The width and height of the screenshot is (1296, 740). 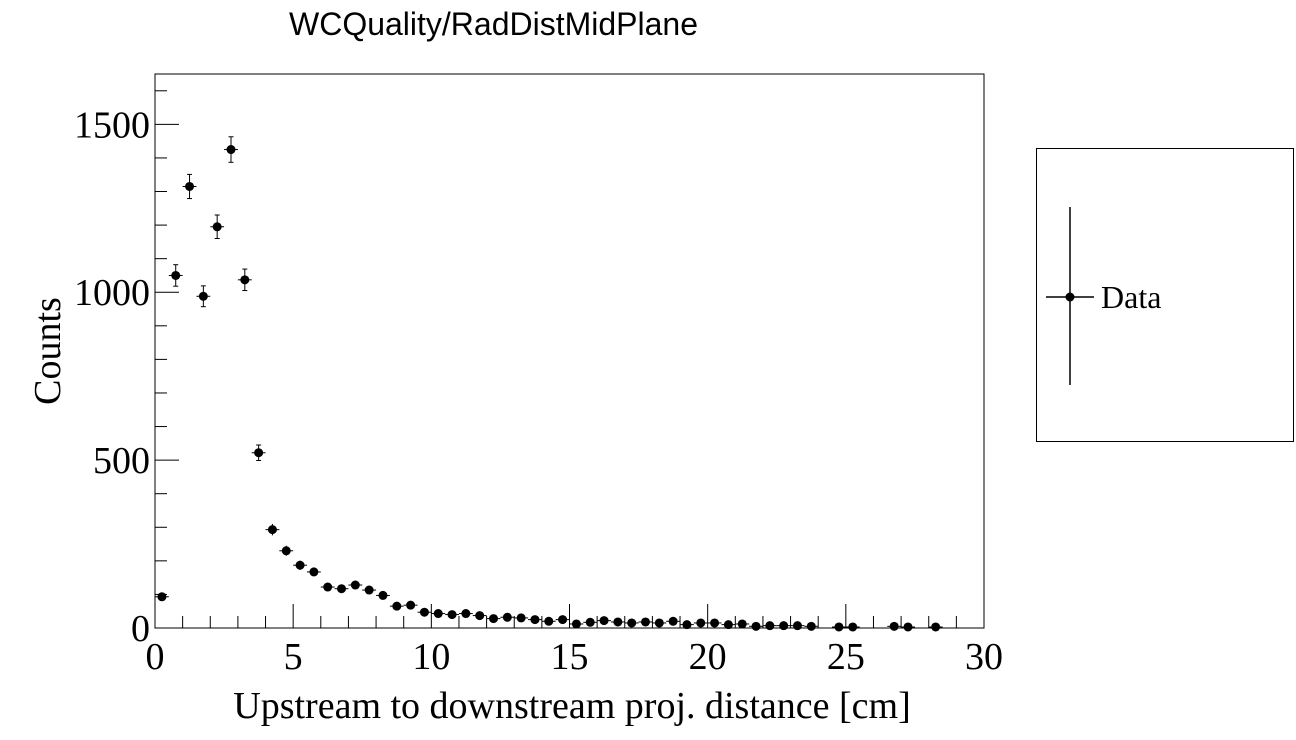 What do you see at coordinates (431, 657) in the screenshot?
I see `x-tick-label: 10` at bounding box center [431, 657].